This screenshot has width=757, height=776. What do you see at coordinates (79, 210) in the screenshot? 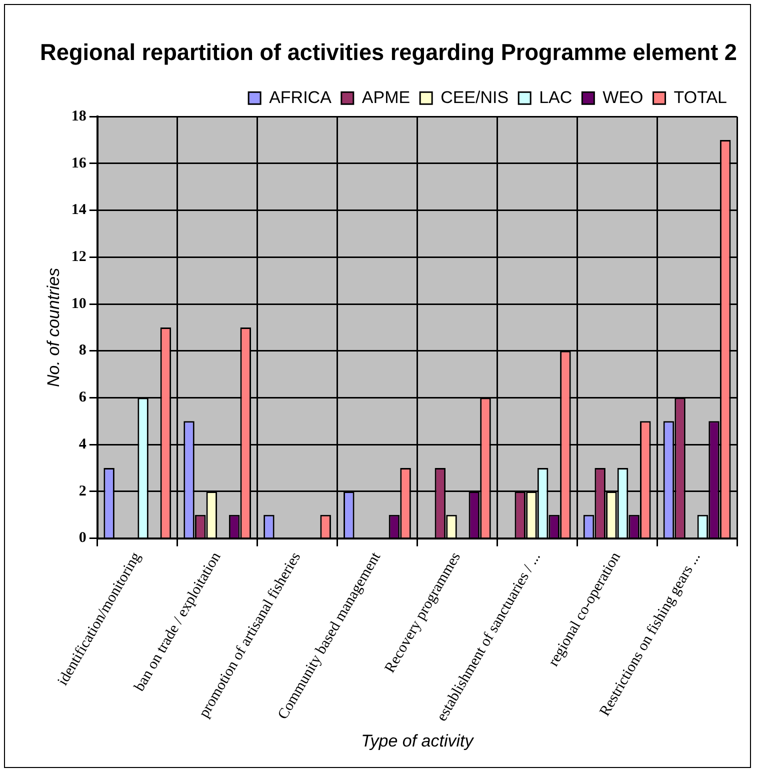
I see `y-tick-label: 14` at bounding box center [79, 210].